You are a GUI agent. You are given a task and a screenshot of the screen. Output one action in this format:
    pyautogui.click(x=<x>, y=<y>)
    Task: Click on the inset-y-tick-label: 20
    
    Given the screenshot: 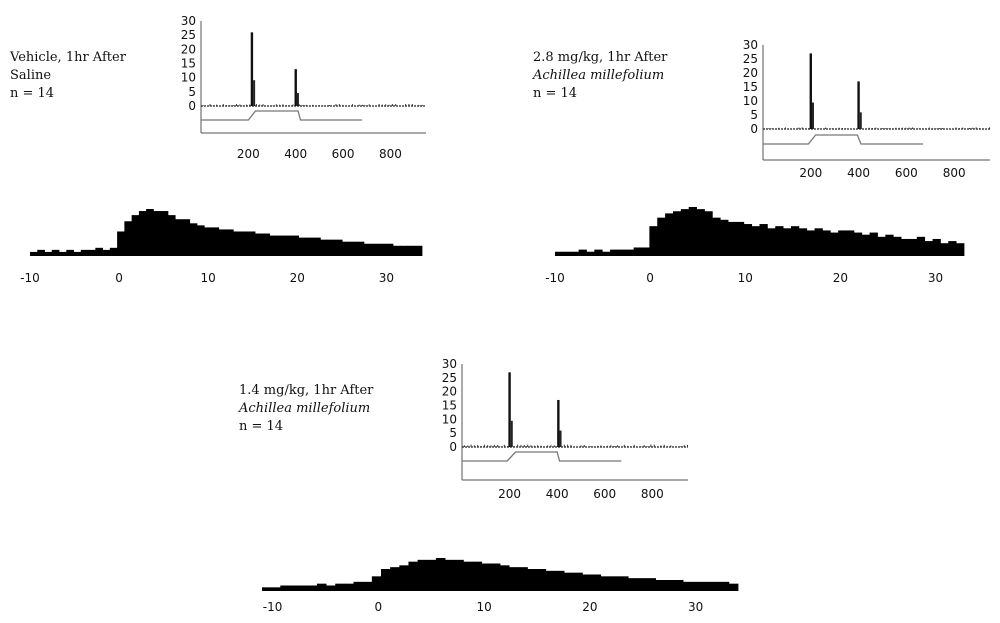 What is the action you would take?
    pyautogui.click(x=750, y=73)
    